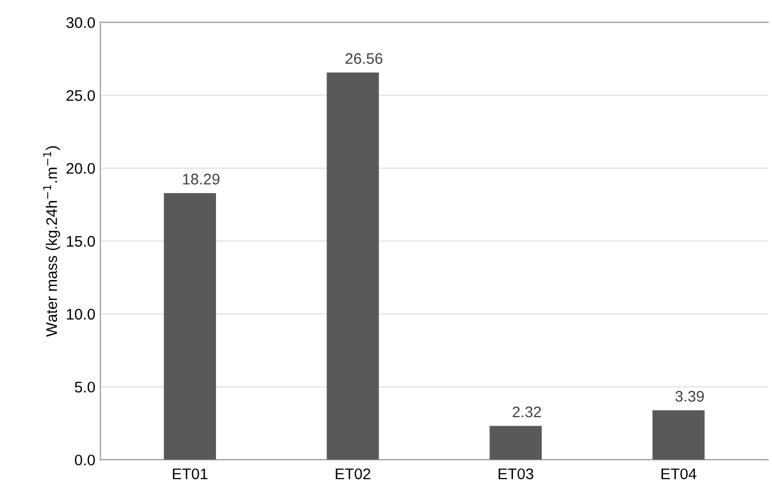 This screenshot has height=497, width=772. Describe the element at coordinates (516, 474) in the screenshot. I see `x-tick-label: ET03` at that location.